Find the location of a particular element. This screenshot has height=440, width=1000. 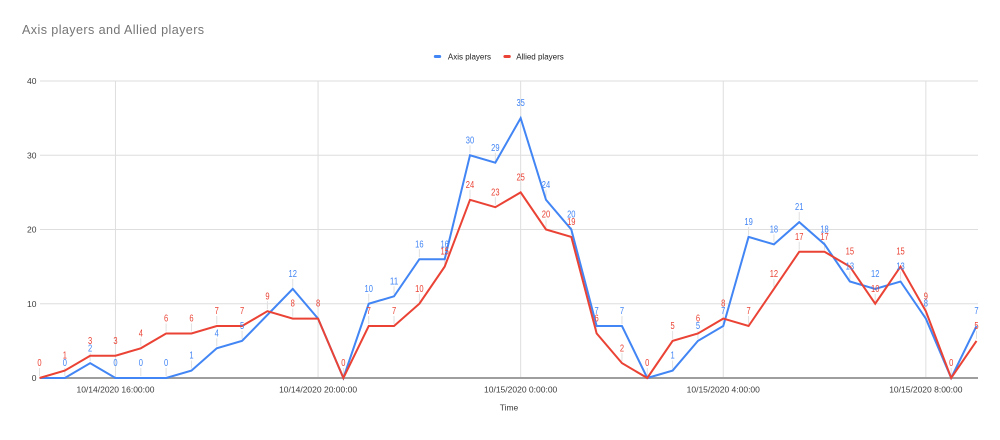

svg-text: Time is located at coordinates (509, 408).